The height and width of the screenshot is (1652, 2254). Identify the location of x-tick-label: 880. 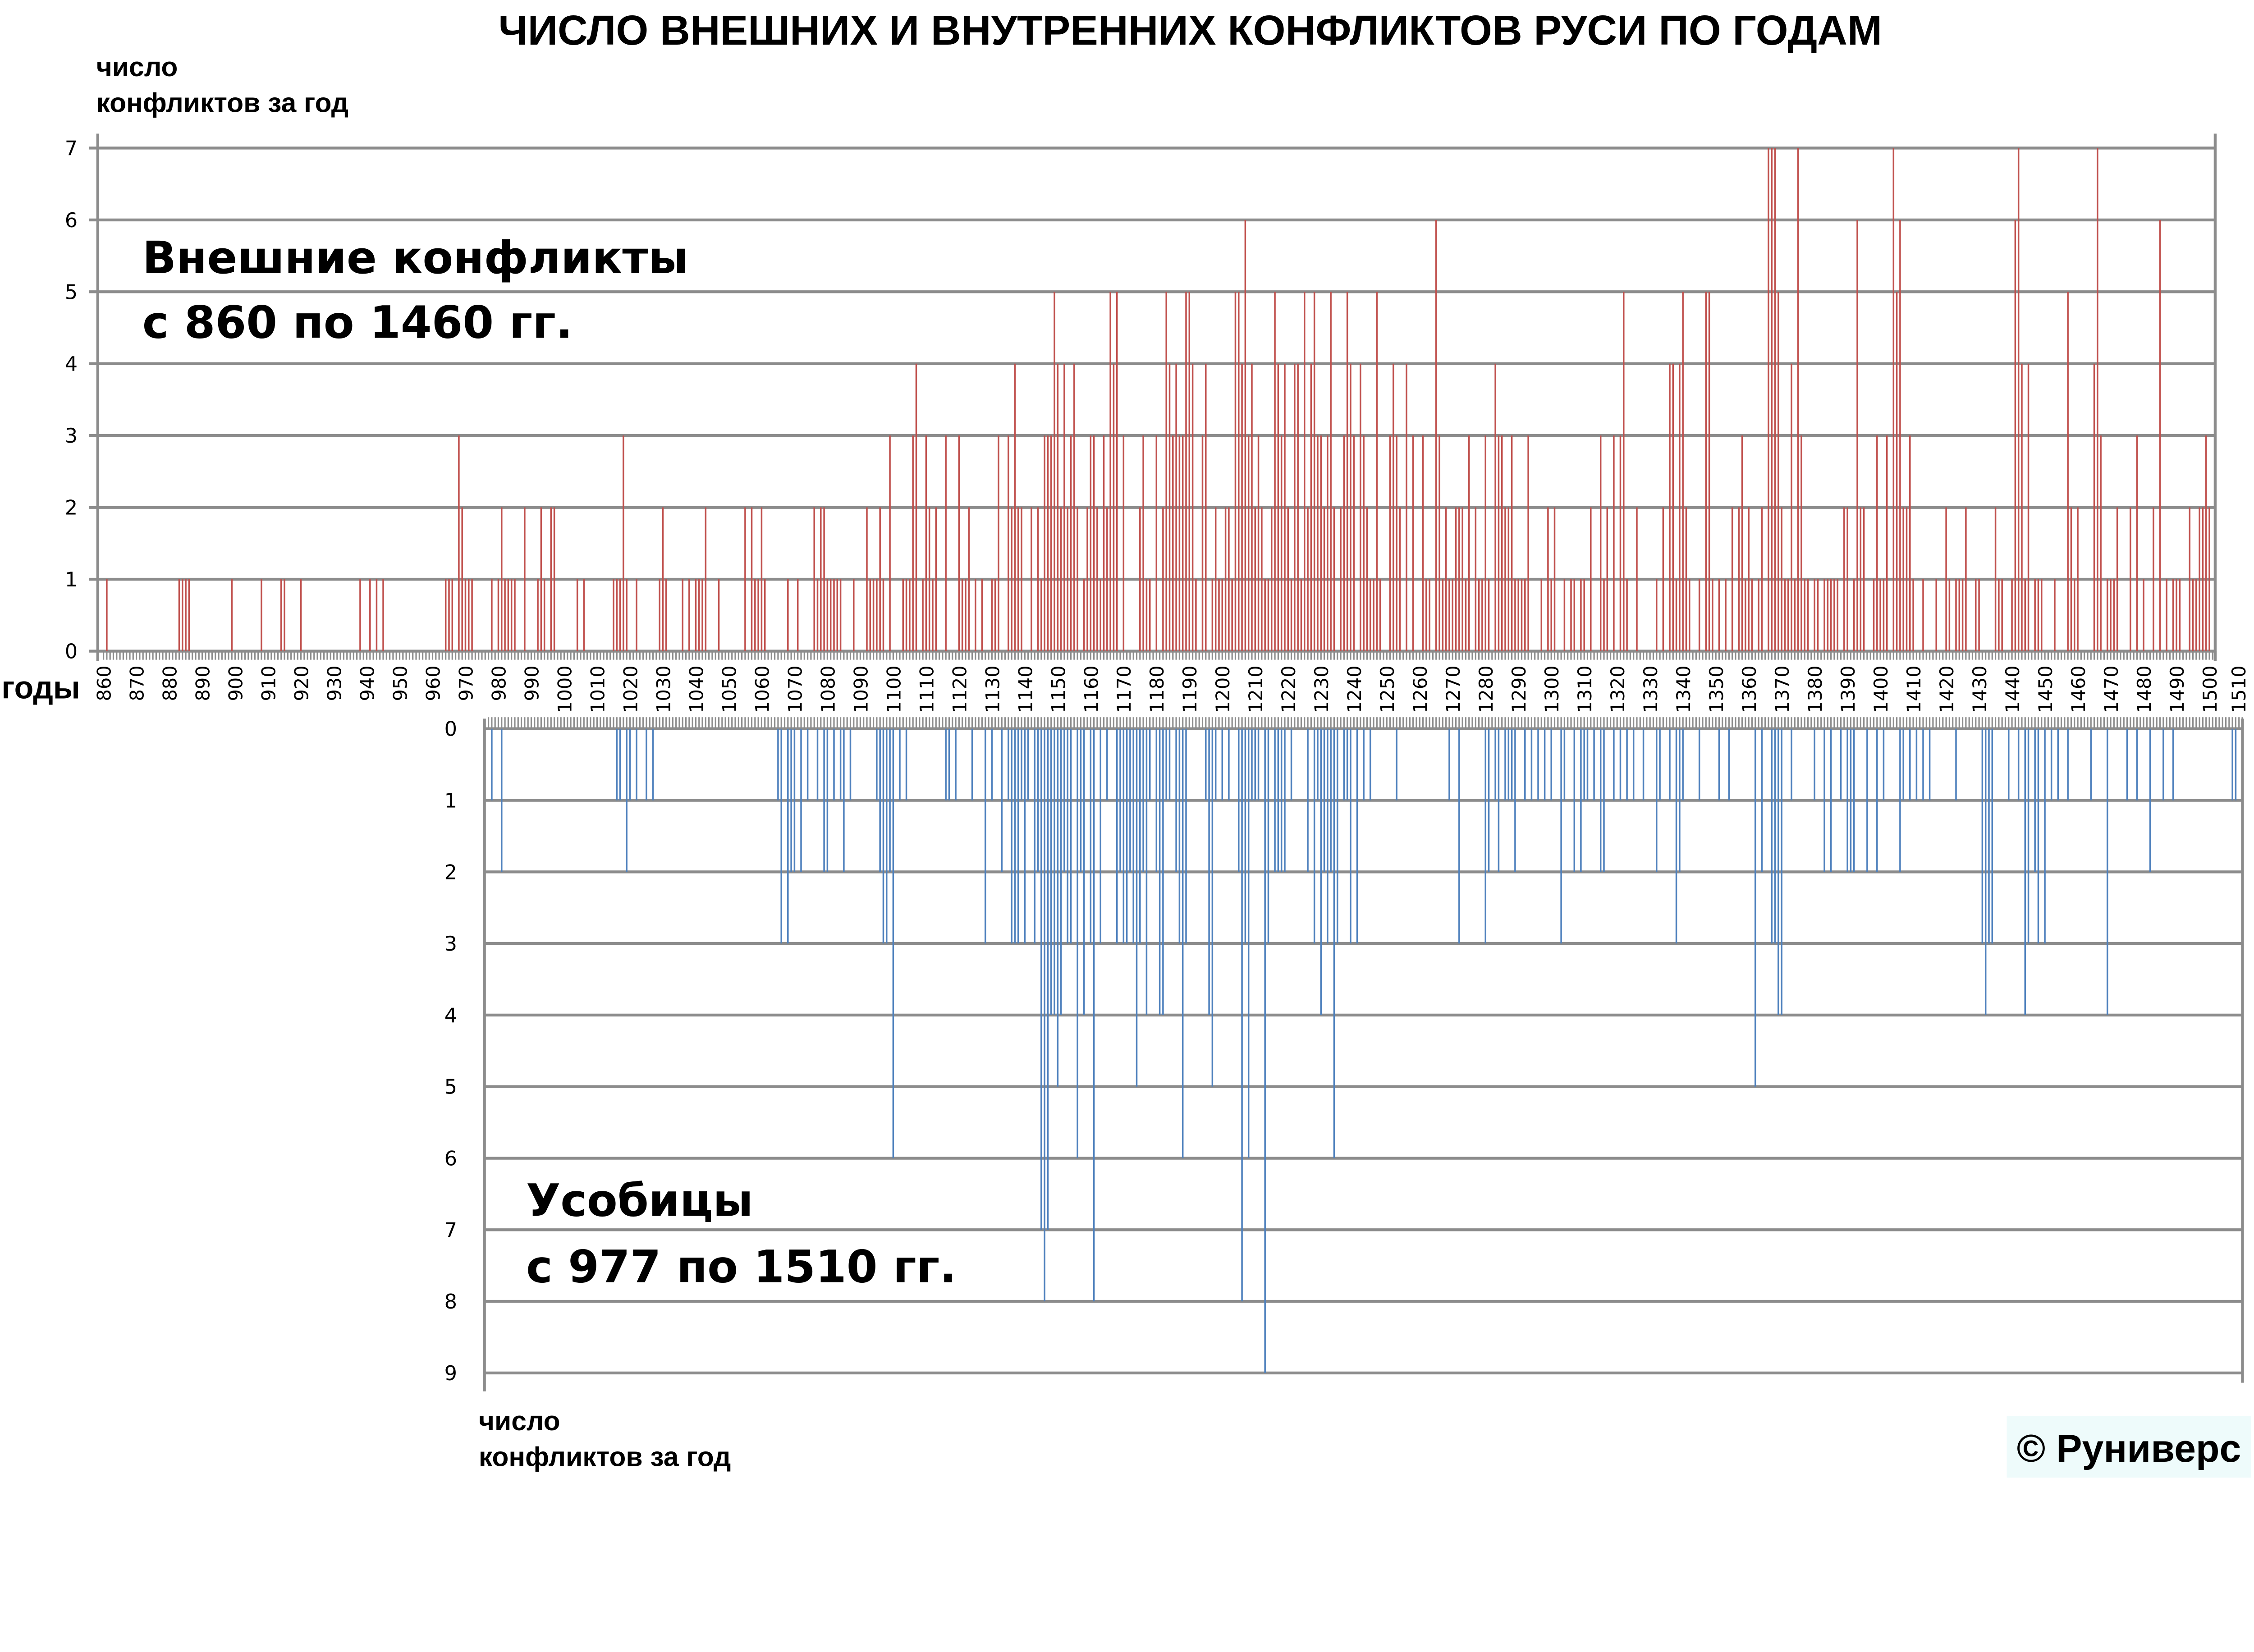
(170, 683).